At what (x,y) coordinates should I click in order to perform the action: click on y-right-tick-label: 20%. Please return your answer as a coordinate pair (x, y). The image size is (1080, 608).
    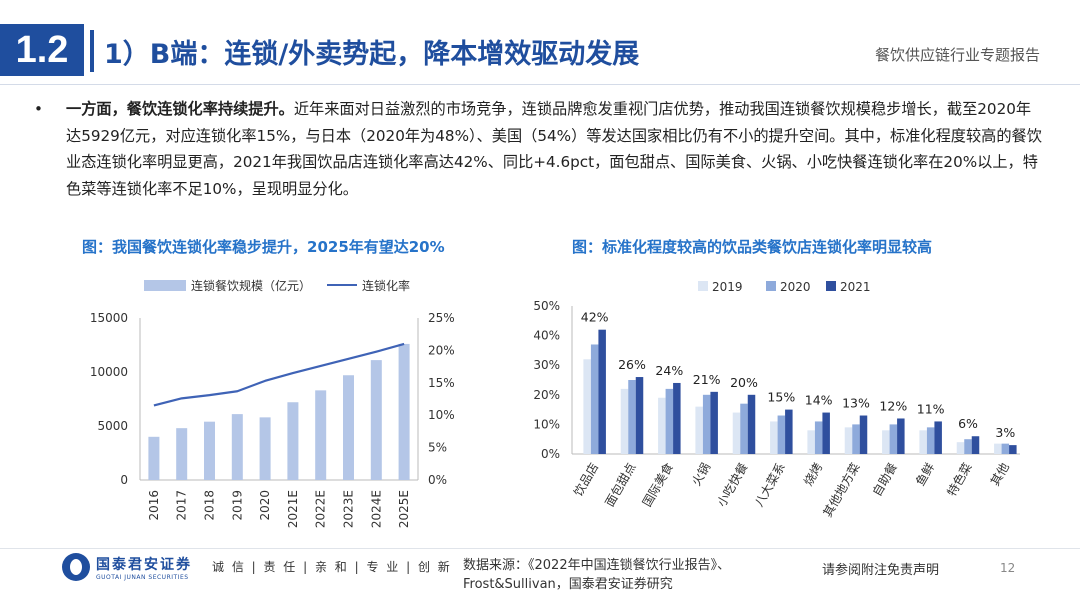
    Looking at the image, I should click on (441, 350).